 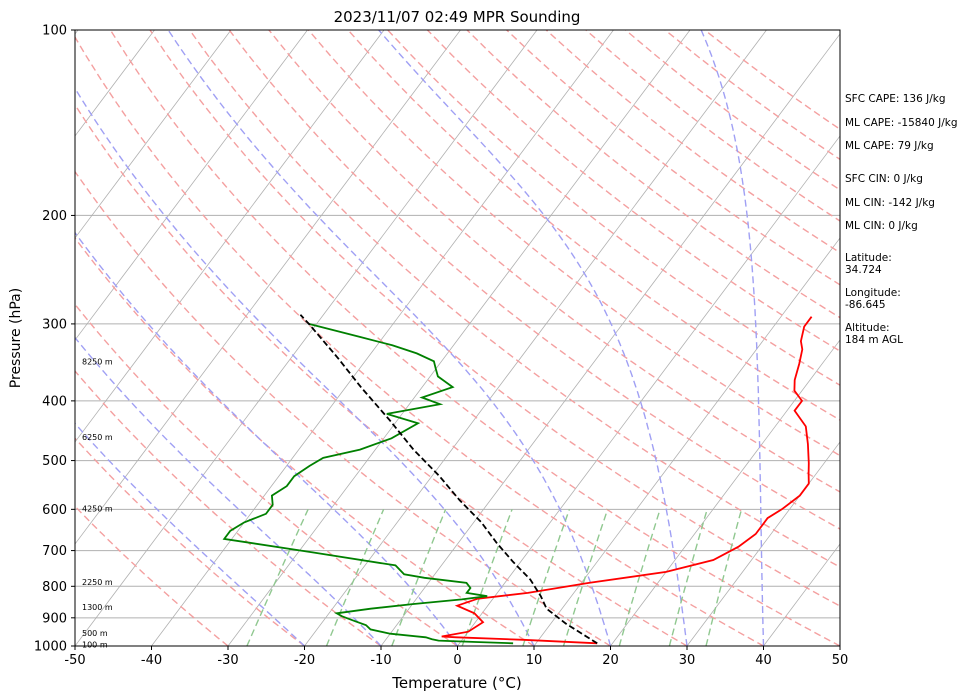 I want to click on y-tick-label: 400, so click(x=54, y=401).